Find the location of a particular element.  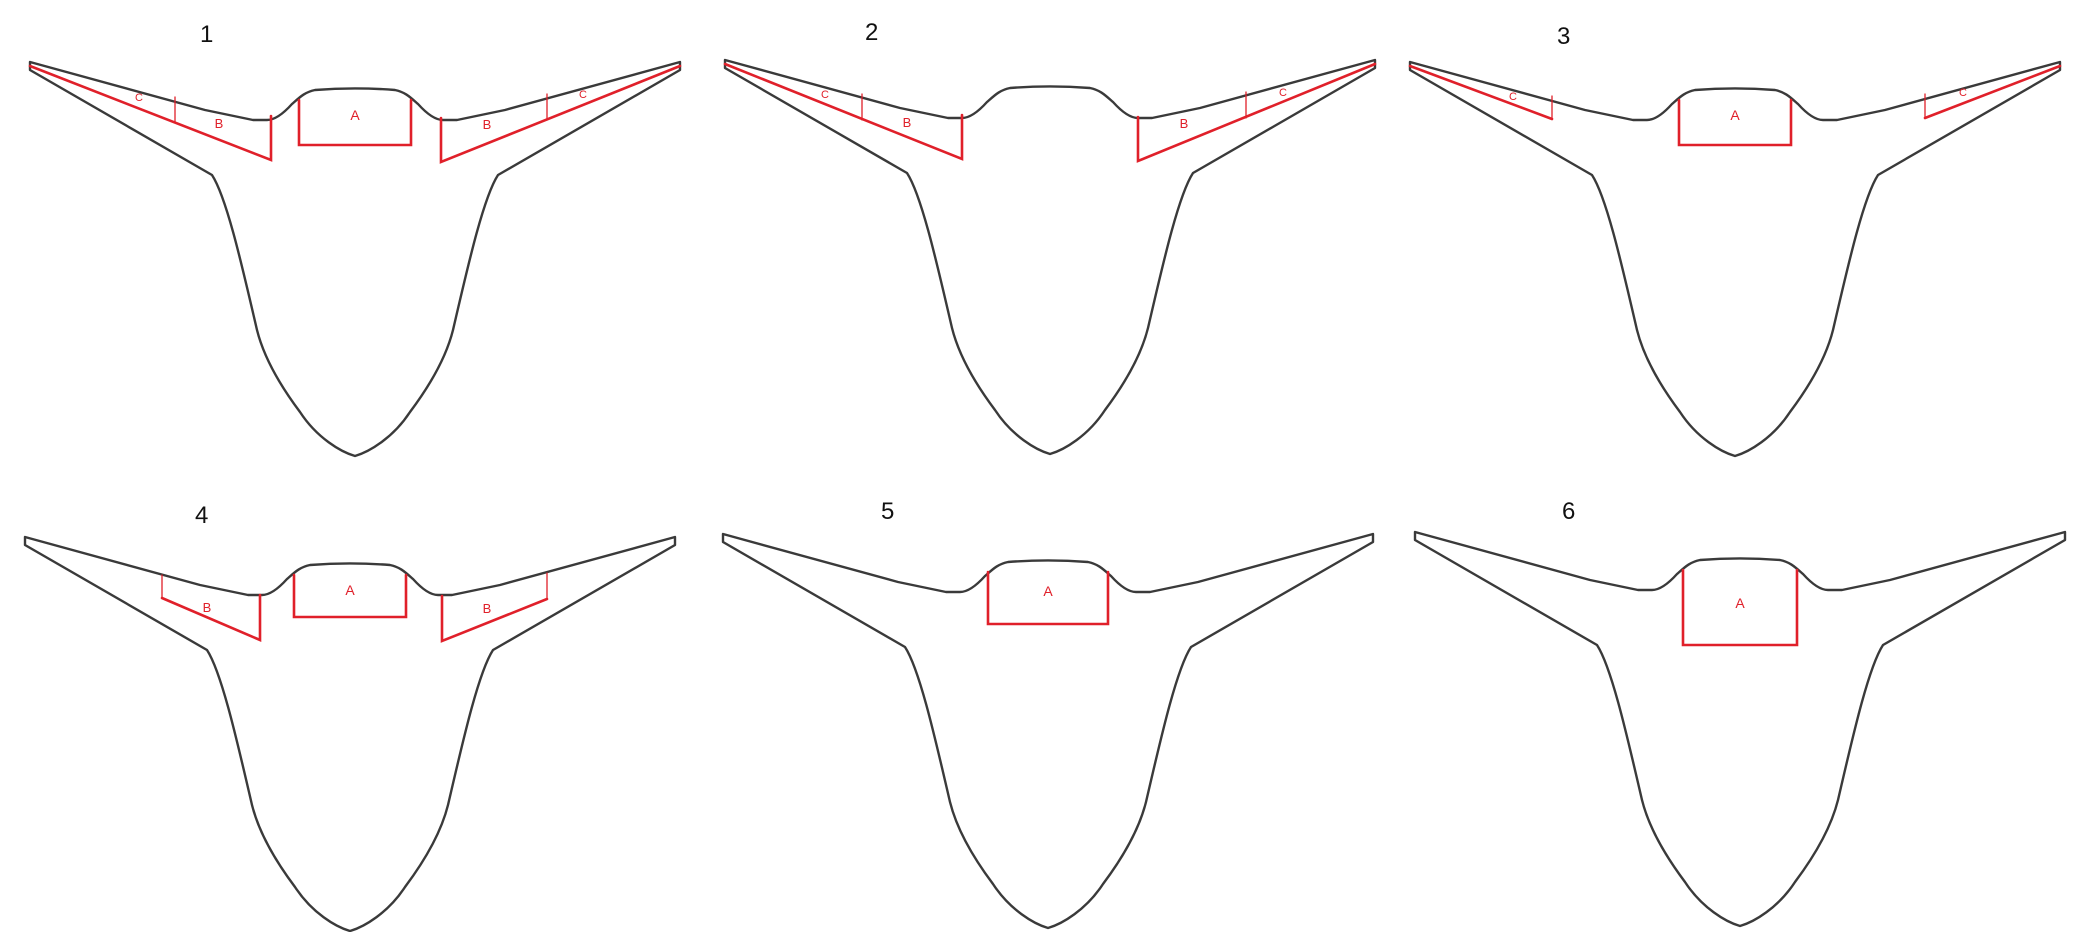

right-region-c-outline is located at coordinates (1992, 92).